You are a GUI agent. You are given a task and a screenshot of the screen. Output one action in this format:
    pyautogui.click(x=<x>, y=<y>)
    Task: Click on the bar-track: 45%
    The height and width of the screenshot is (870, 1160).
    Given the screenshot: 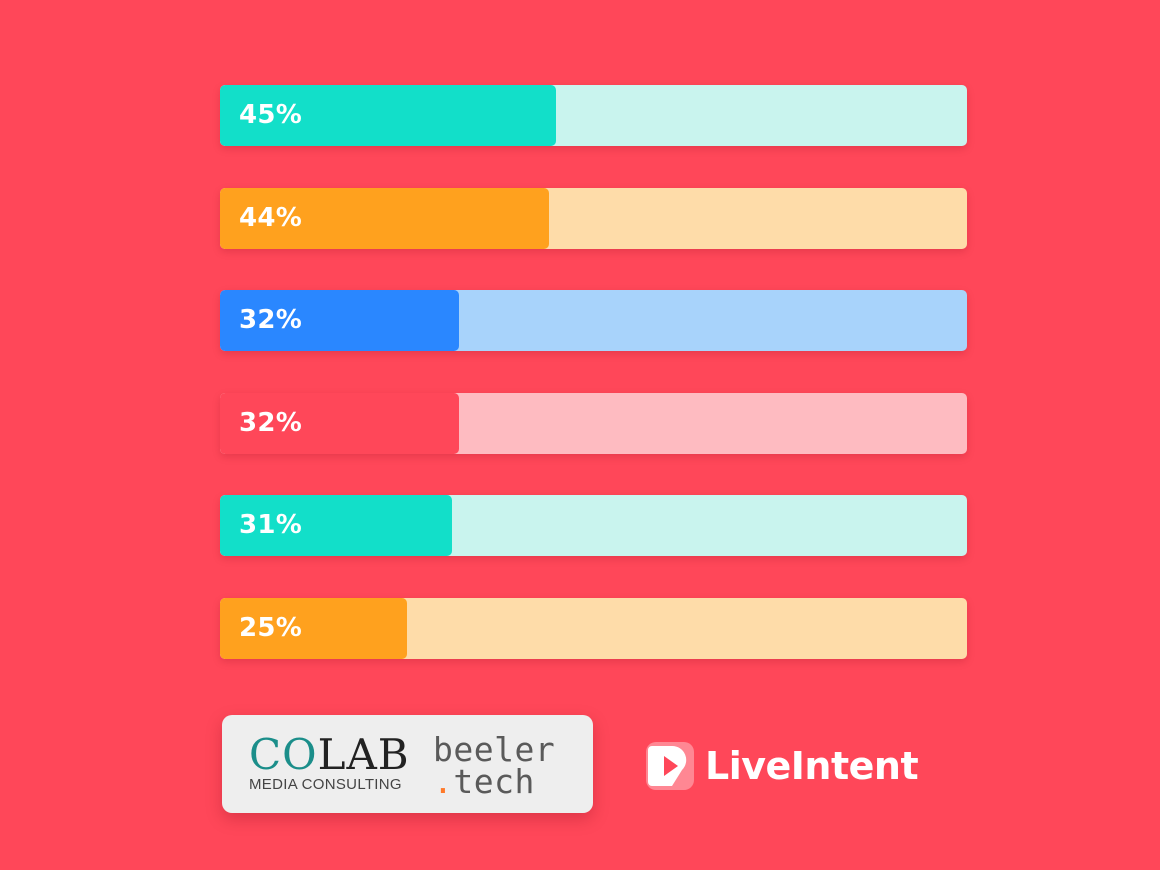 What is the action you would take?
    pyautogui.click(x=593, y=115)
    